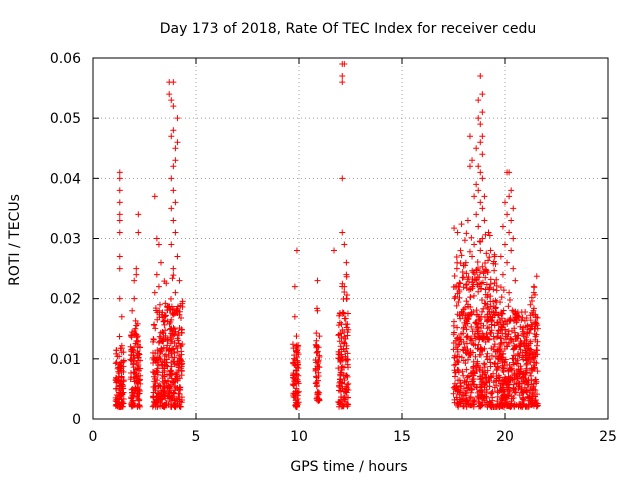 The width and height of the screenshot is (640, 480). What do you see at coordinates (65, 240) in the screenshot?
I see `y-tick-label: 0.03` at bounding box center [65, 240].